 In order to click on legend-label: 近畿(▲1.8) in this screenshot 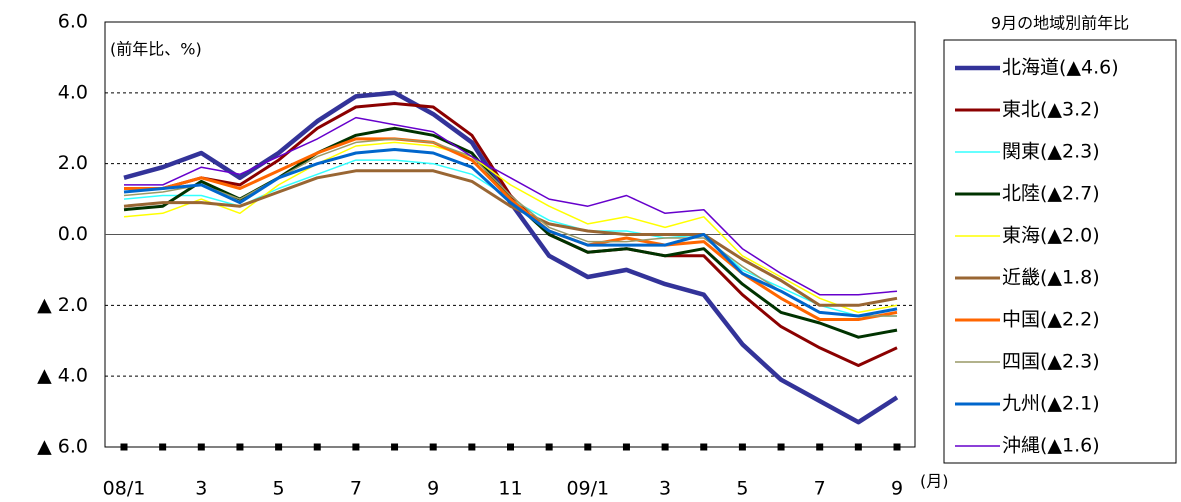, I will do `click(1051, 278)`.